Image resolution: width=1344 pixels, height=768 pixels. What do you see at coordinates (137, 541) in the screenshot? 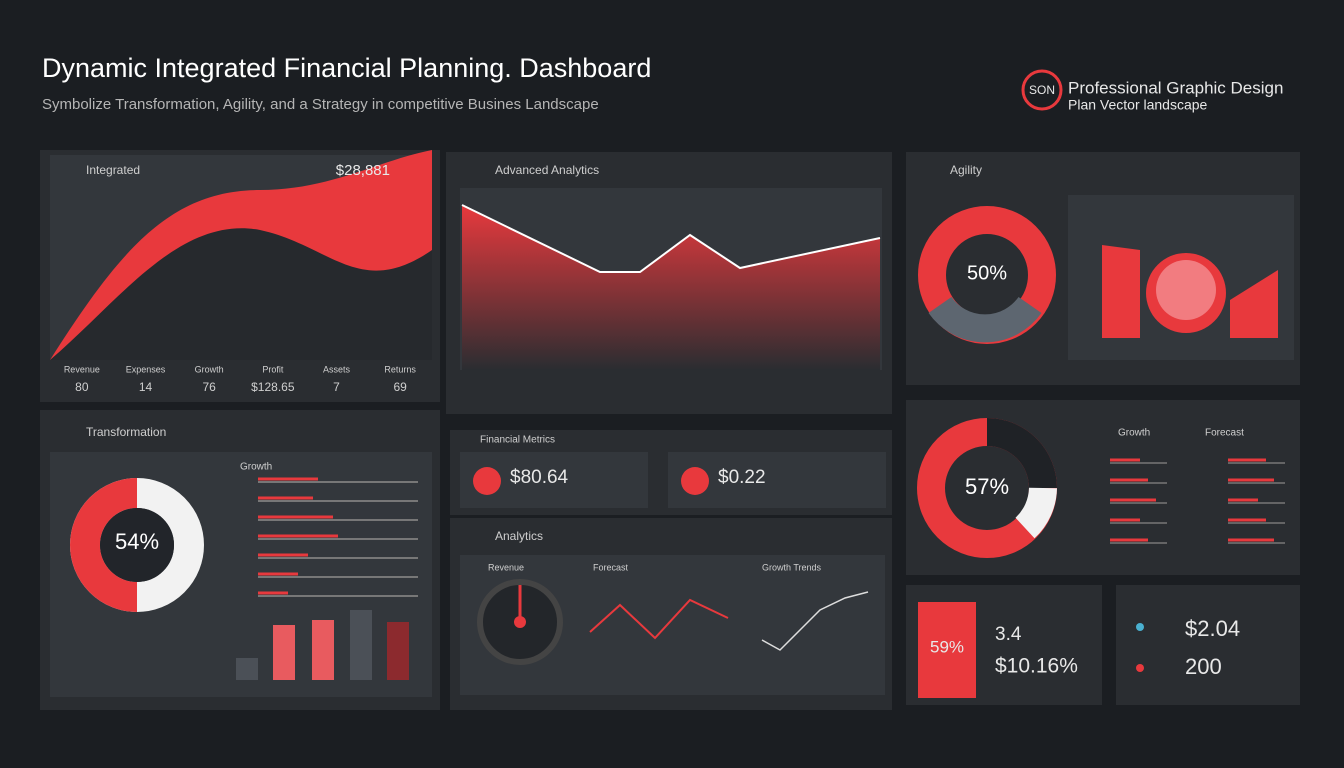
I see `donut-label: 54%` at bounding box center [137, 541].